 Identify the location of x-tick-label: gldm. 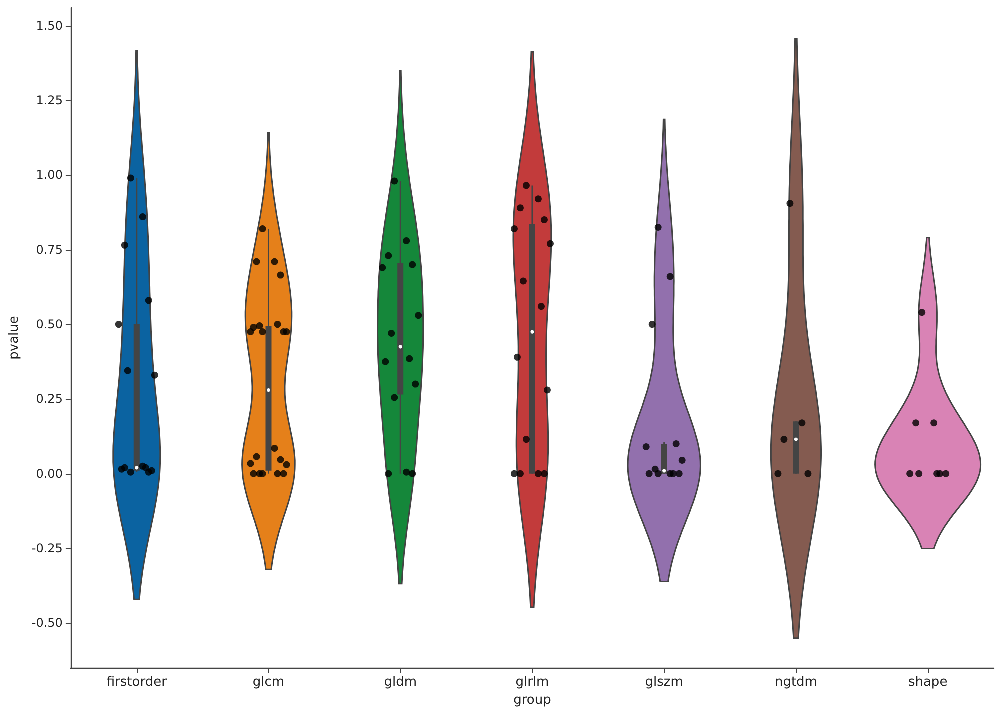
(400, 682).